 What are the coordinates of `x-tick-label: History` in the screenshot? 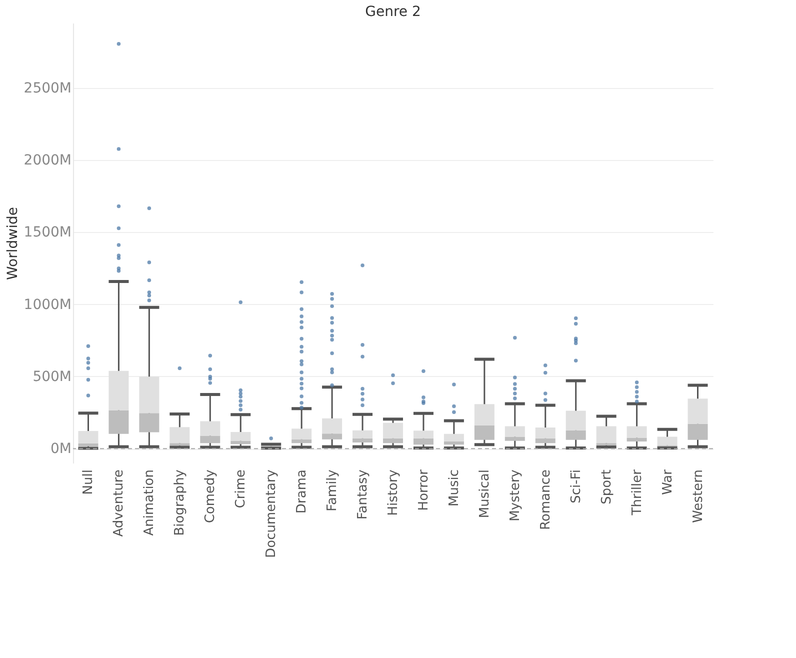 It's located at (393, 492).